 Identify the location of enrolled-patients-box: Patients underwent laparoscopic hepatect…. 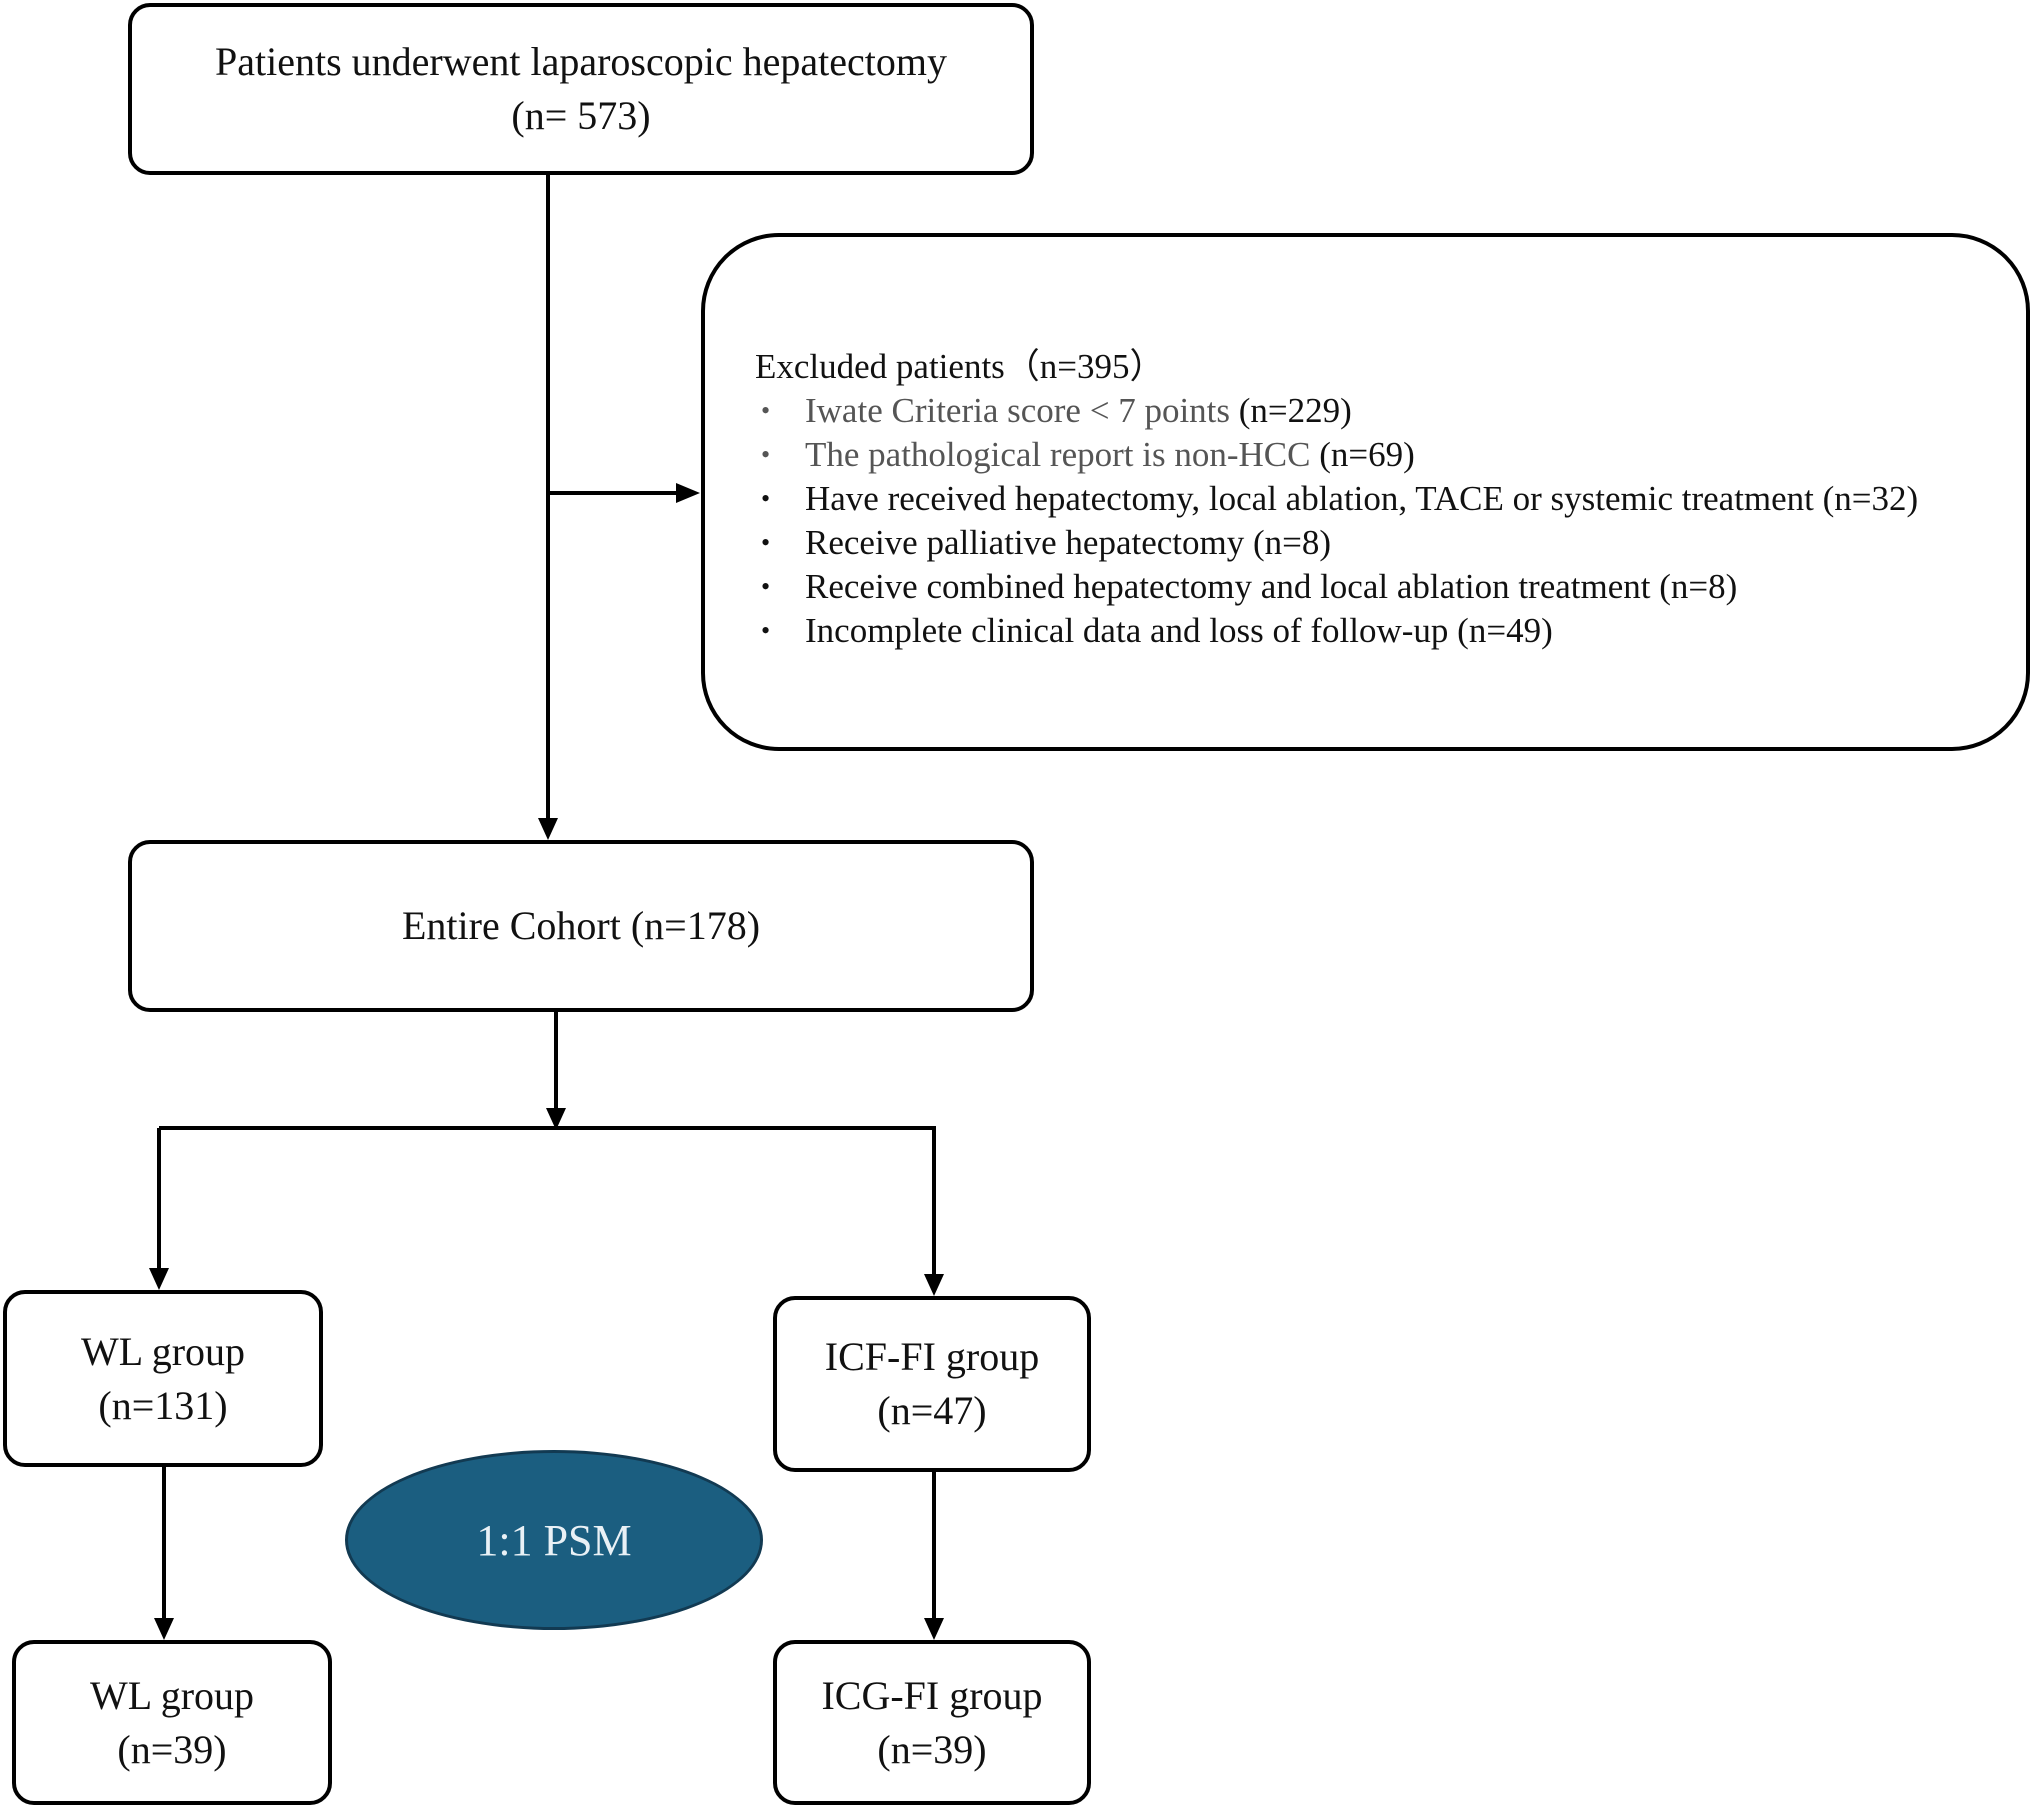
(581, 89).